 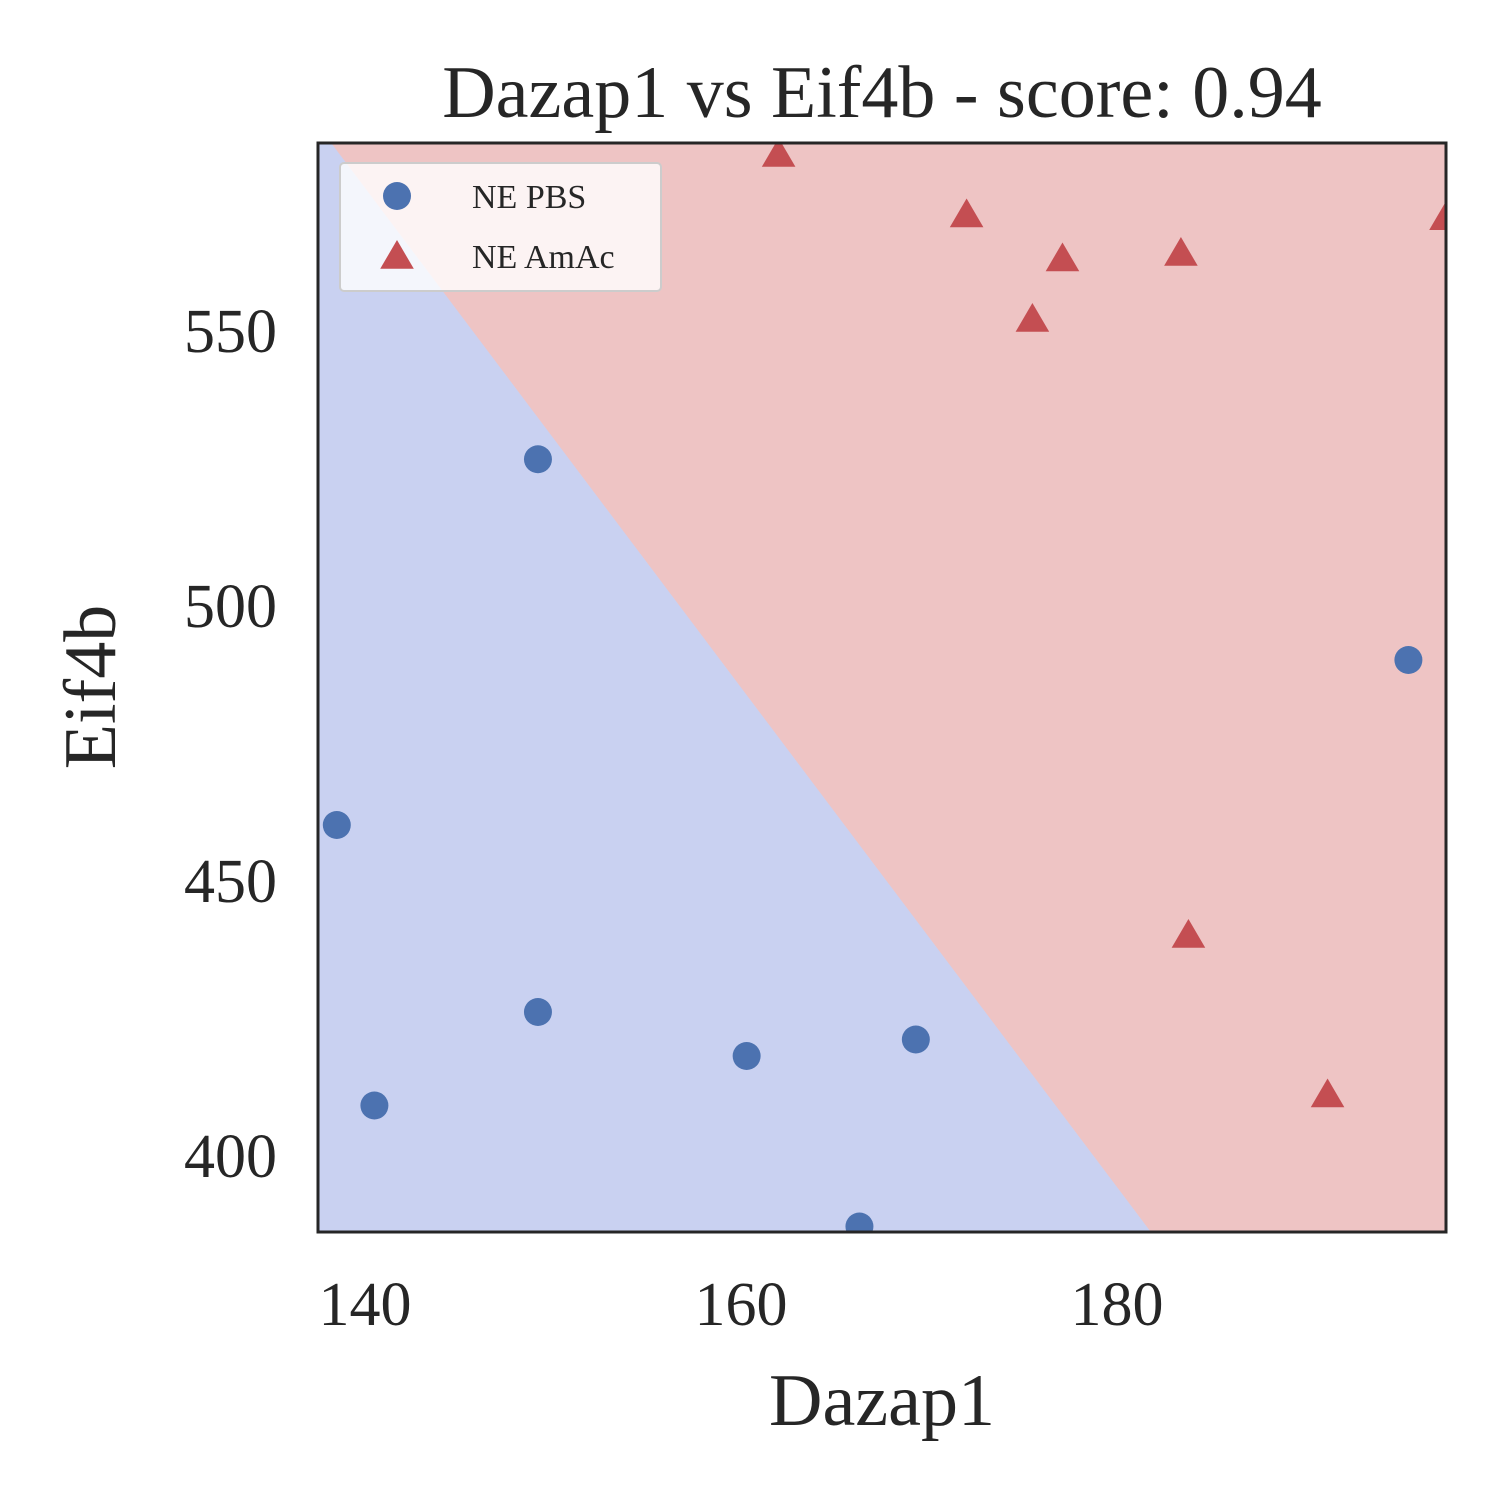 I want to click on chart-title: Dazap1 vs Eif4b - score: 0.94, so click(x=882, y=93).